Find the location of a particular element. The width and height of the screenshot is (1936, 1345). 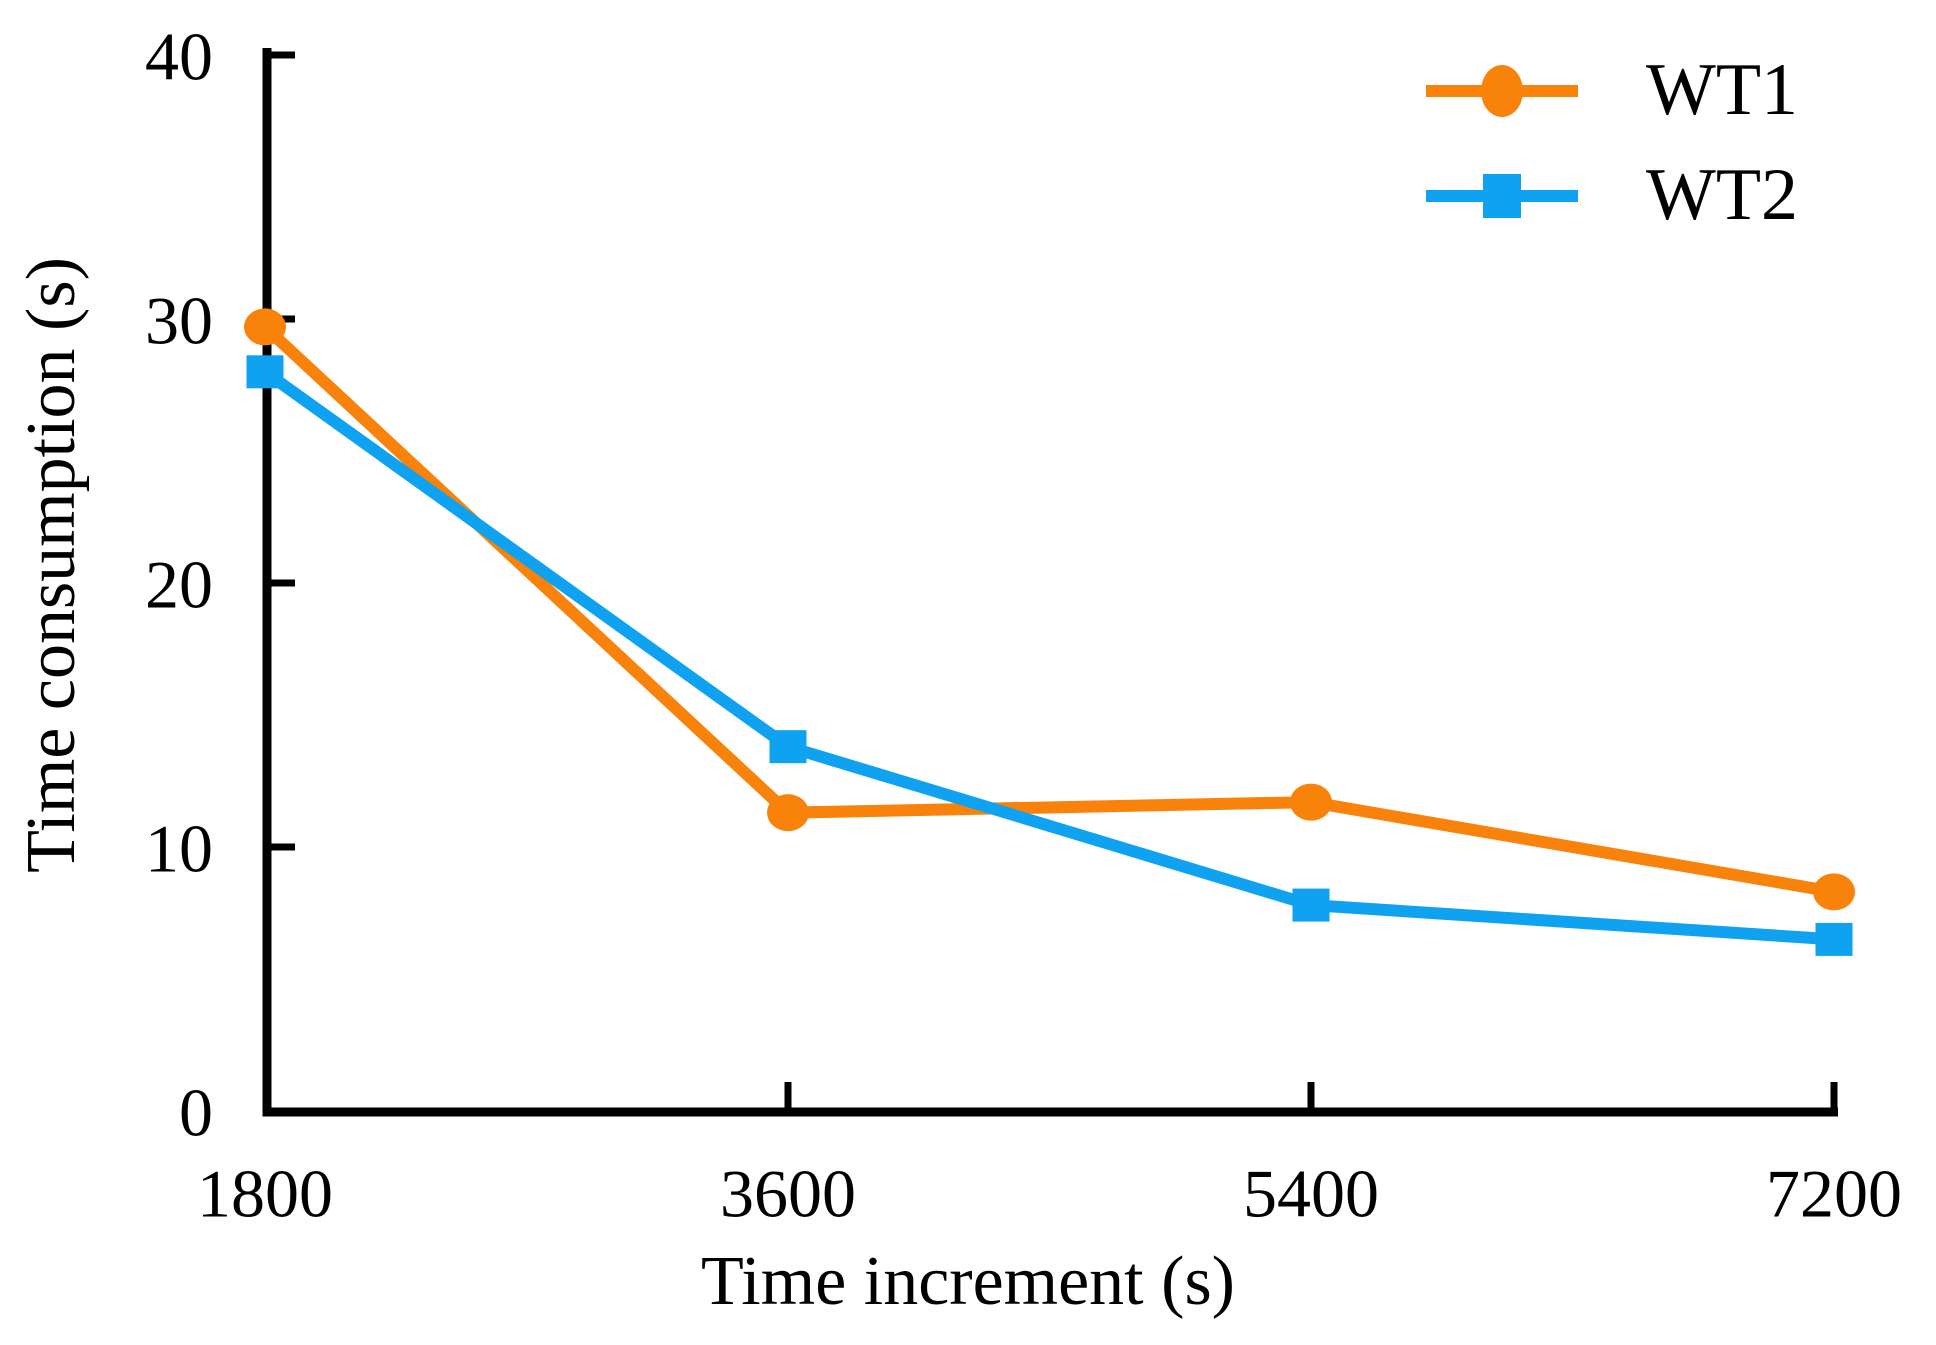

legend: WT1 WT2 is located at coordinates (1610, 143).